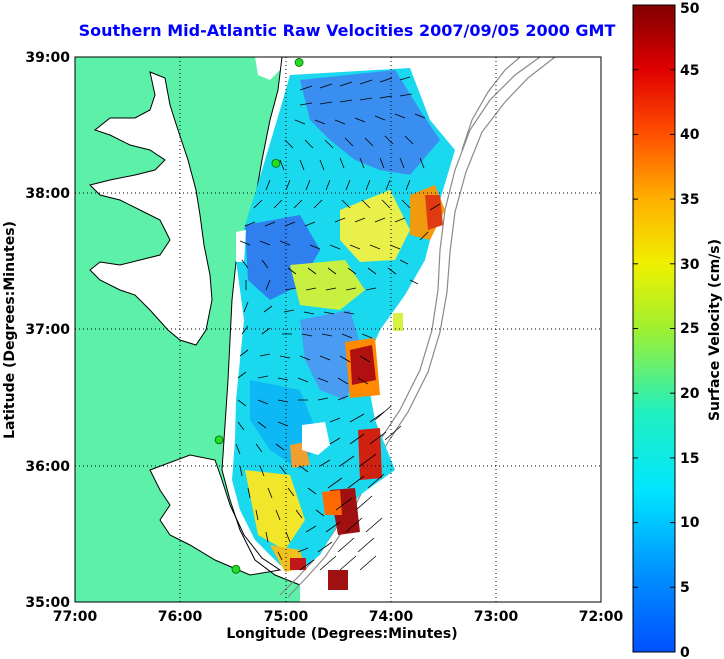 Image resolution: width=724 pixels, height=659 pixels. Describe the element at coordinates (391, 617) in the screenshot. I see `x-tick-label: 74:00` at that location.